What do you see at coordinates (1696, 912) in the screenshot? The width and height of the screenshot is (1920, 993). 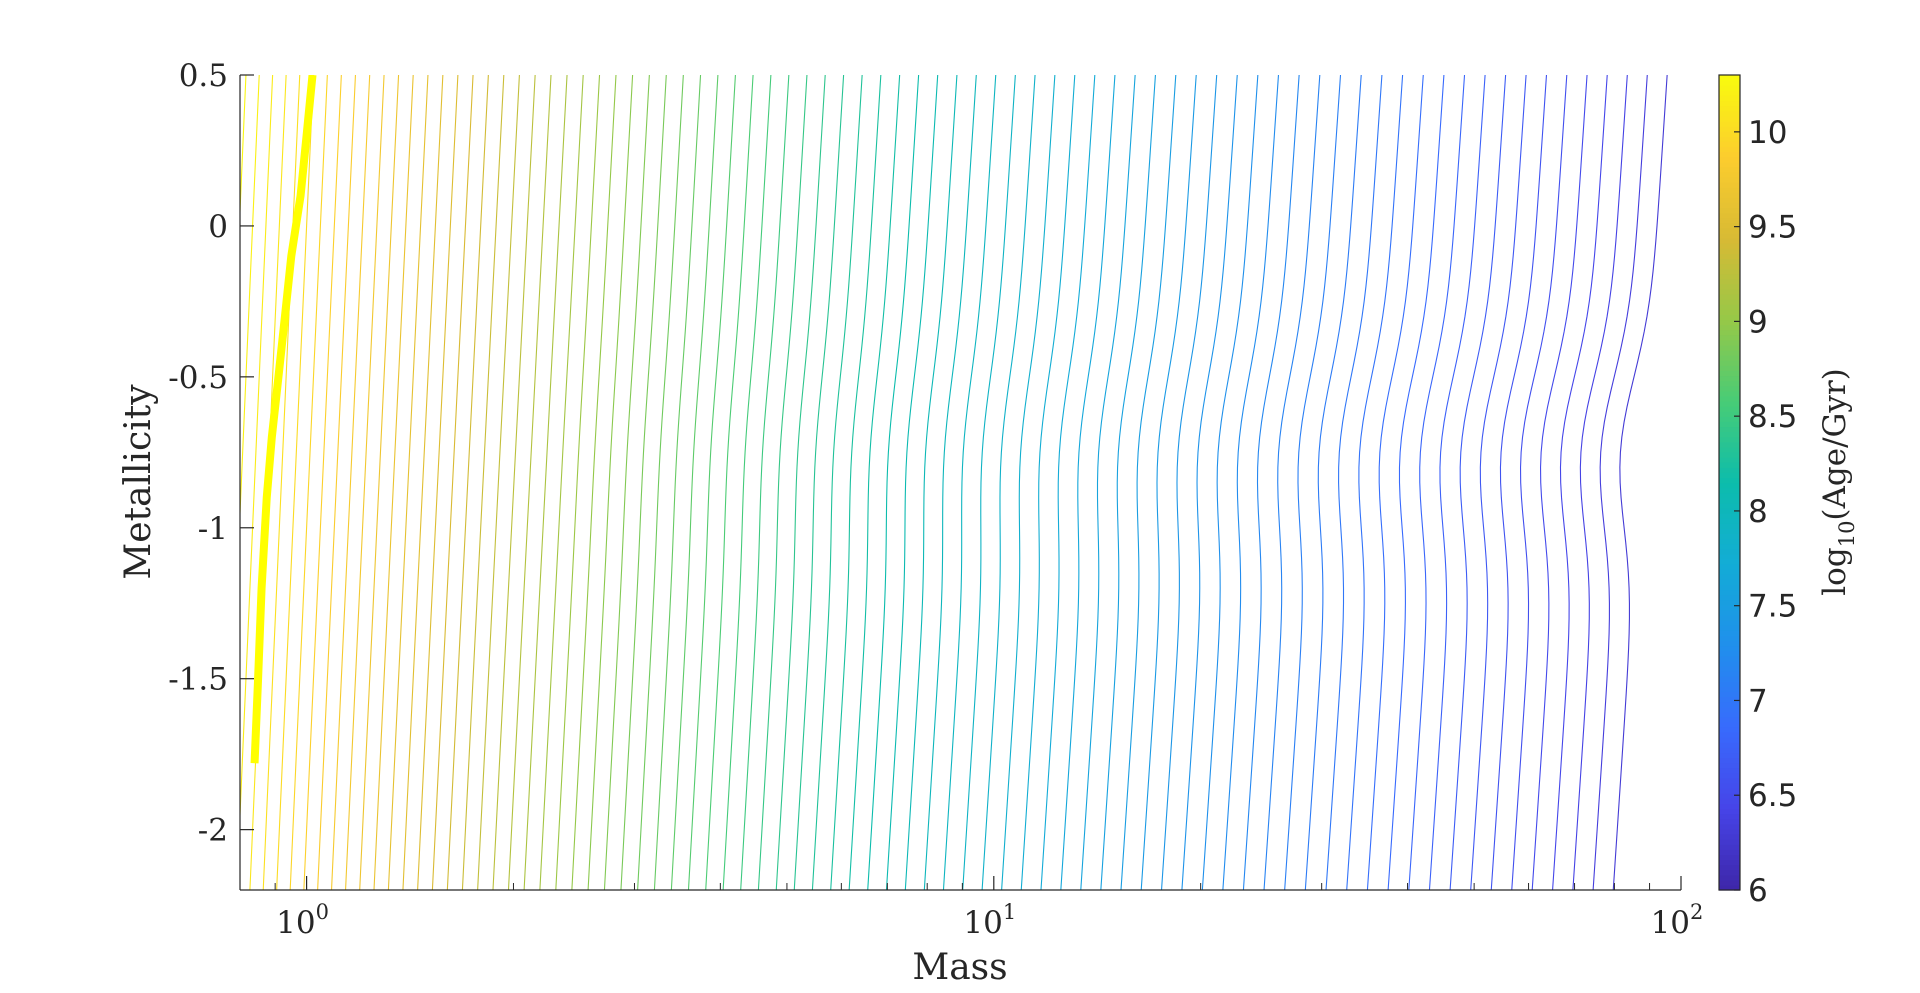 I see `x-tick-exponent: 2` at bounding box center [1696, 912].